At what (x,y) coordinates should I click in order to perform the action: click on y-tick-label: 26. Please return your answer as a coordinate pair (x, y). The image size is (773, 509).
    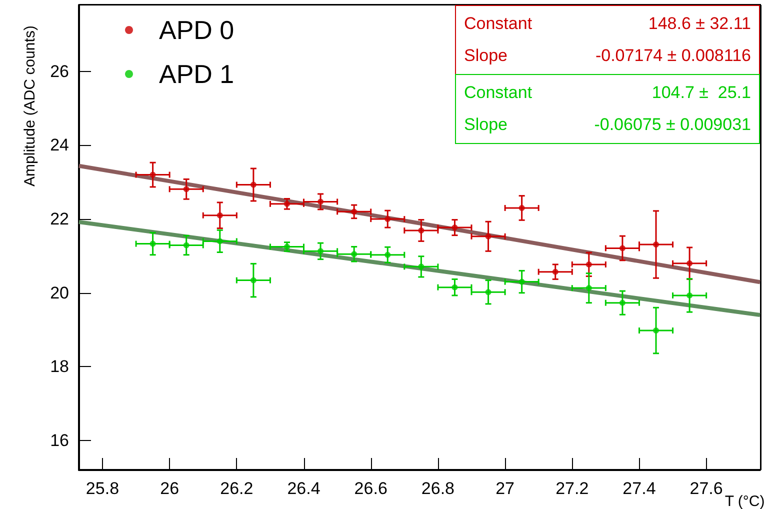
    Looking at the image, I should click on (59, 71).